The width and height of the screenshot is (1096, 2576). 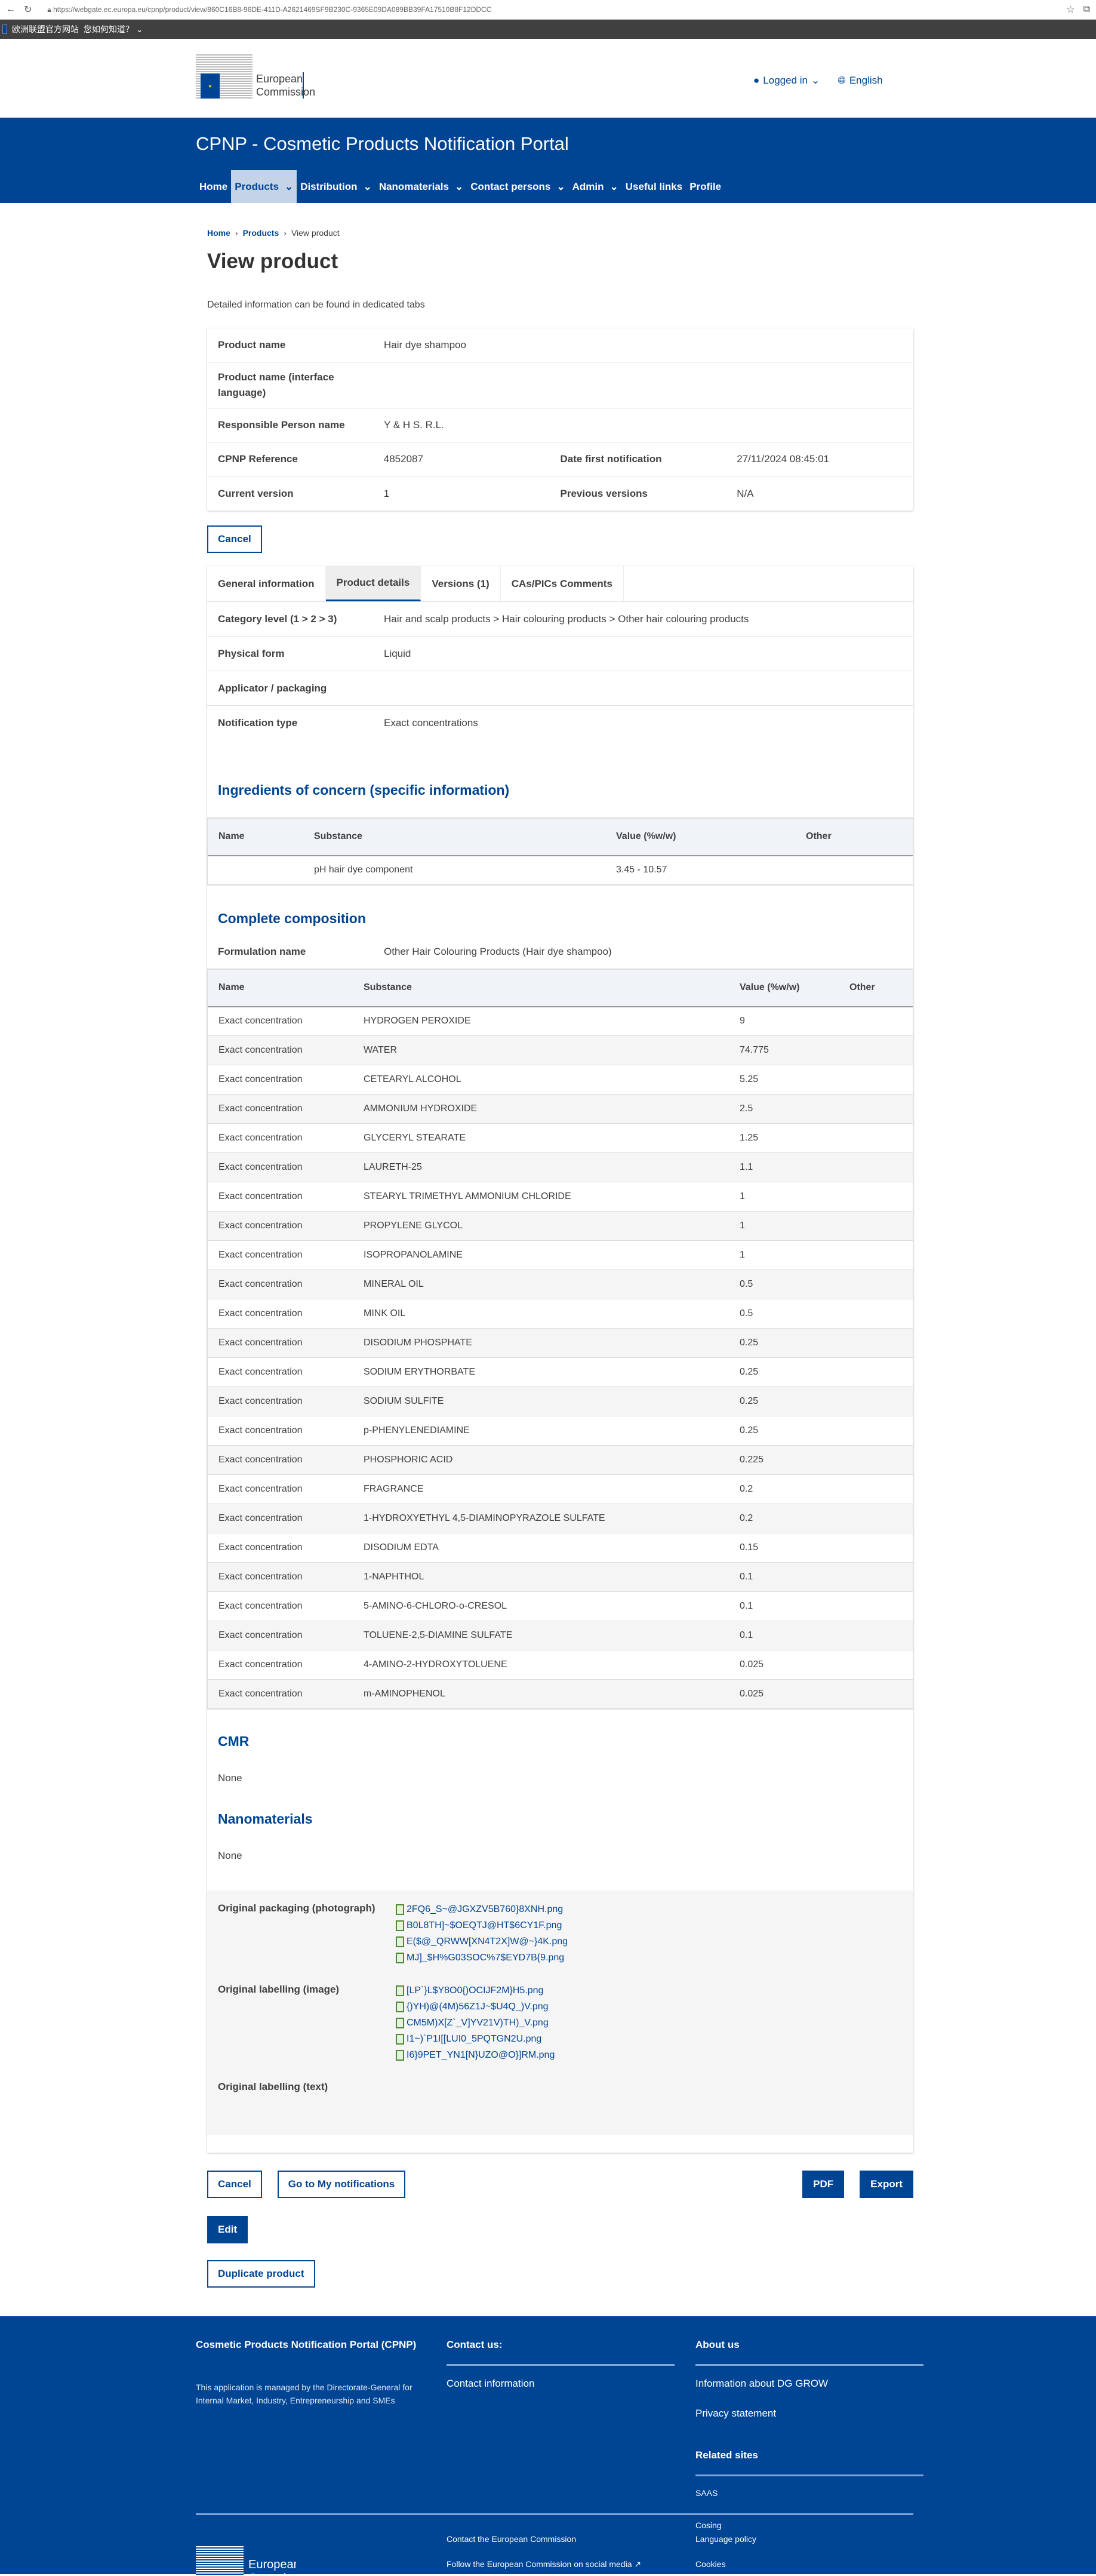 What do you see at coordinates (431, 722) in the screenshot?
I see `detail-value: Exact concentrations` at bounding box center [431, 722].